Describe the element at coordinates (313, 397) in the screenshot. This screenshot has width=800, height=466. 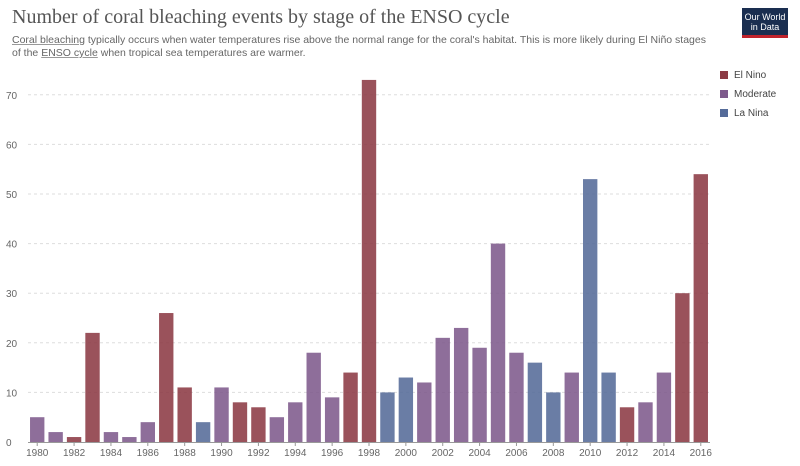
I see `bar-1995` at that location.